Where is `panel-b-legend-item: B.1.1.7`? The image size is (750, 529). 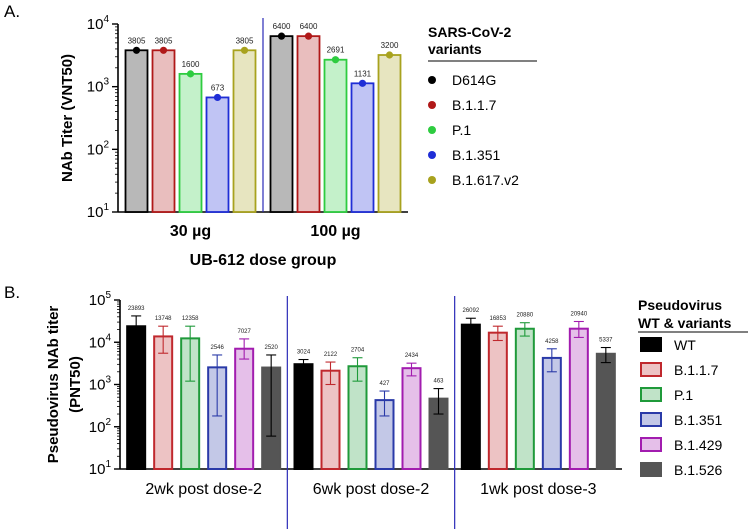
panel-b-legend-item: B.1.1.7 is located at coordinates (696, 370).